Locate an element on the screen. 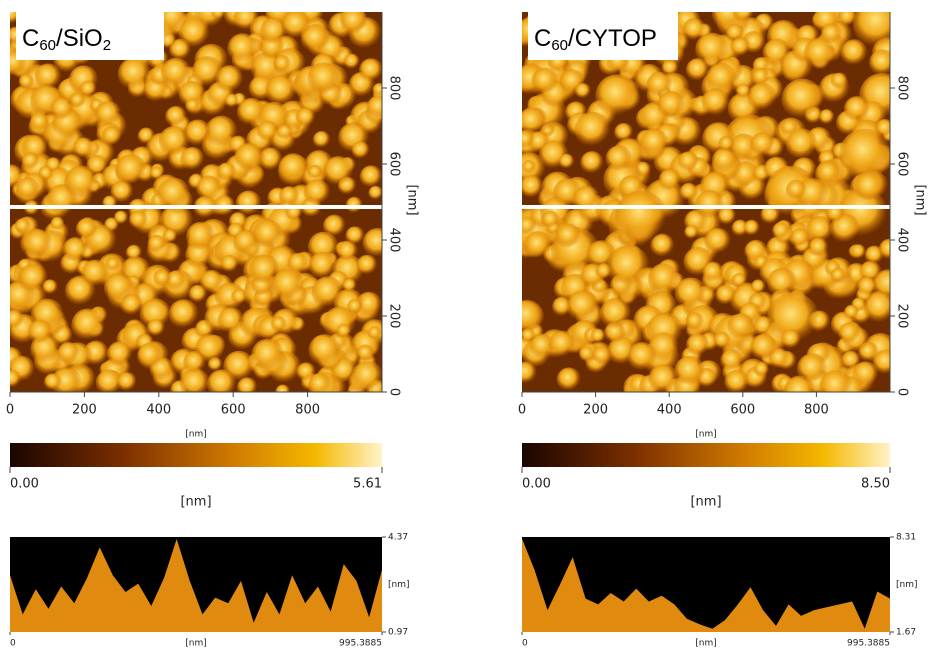  x-tick-label: 800 is located at coordinates (816, 410).